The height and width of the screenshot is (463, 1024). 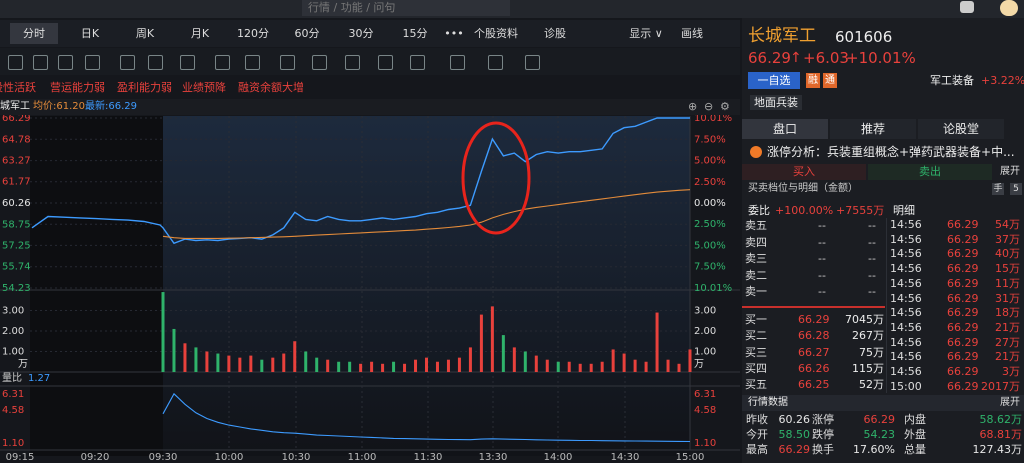 I want to click on arrow: ↑, so click(x=796, y=58).